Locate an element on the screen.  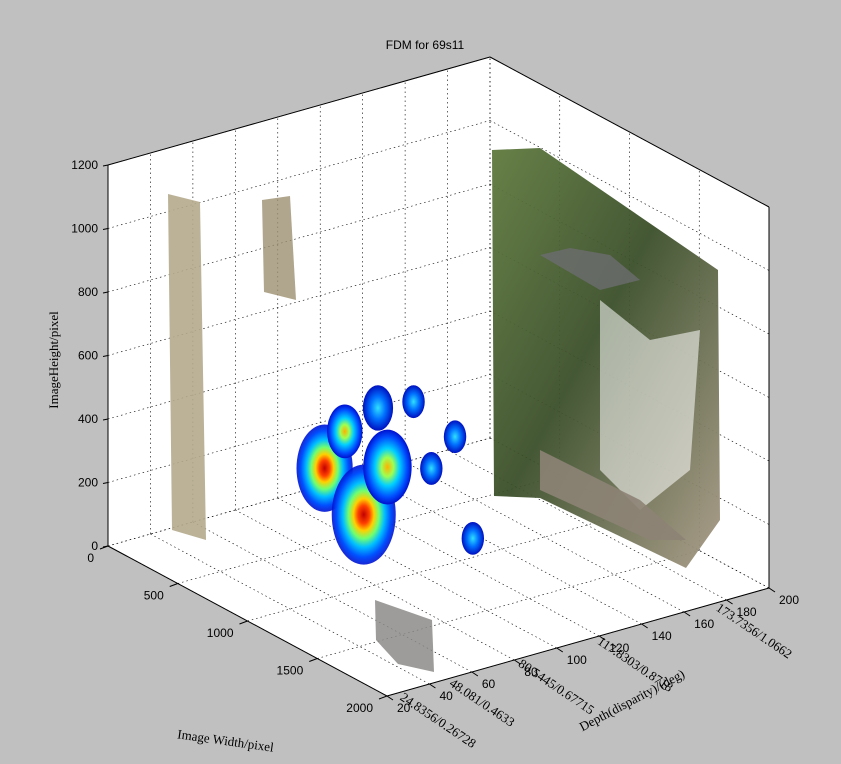
depth-tick-label: 60 is located at coordinates (489, 684).